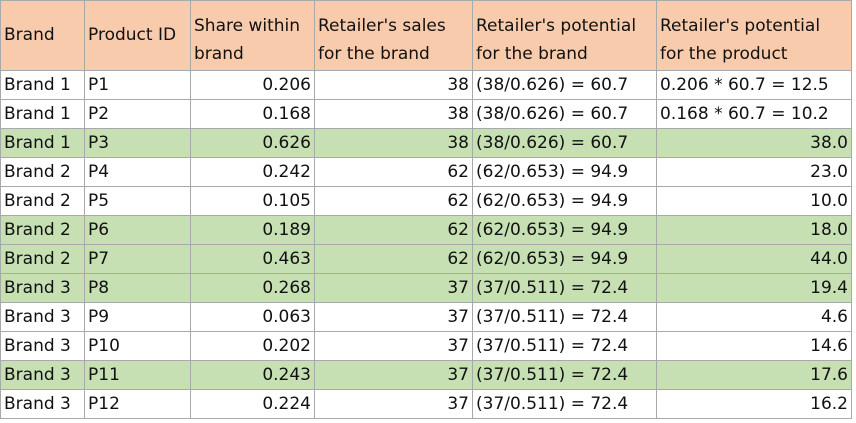 This screenshot has height=423, width=856. Describe the element at coordinates (137, 259) in the screenshot. I see `cell-product-id: P7` at that location.